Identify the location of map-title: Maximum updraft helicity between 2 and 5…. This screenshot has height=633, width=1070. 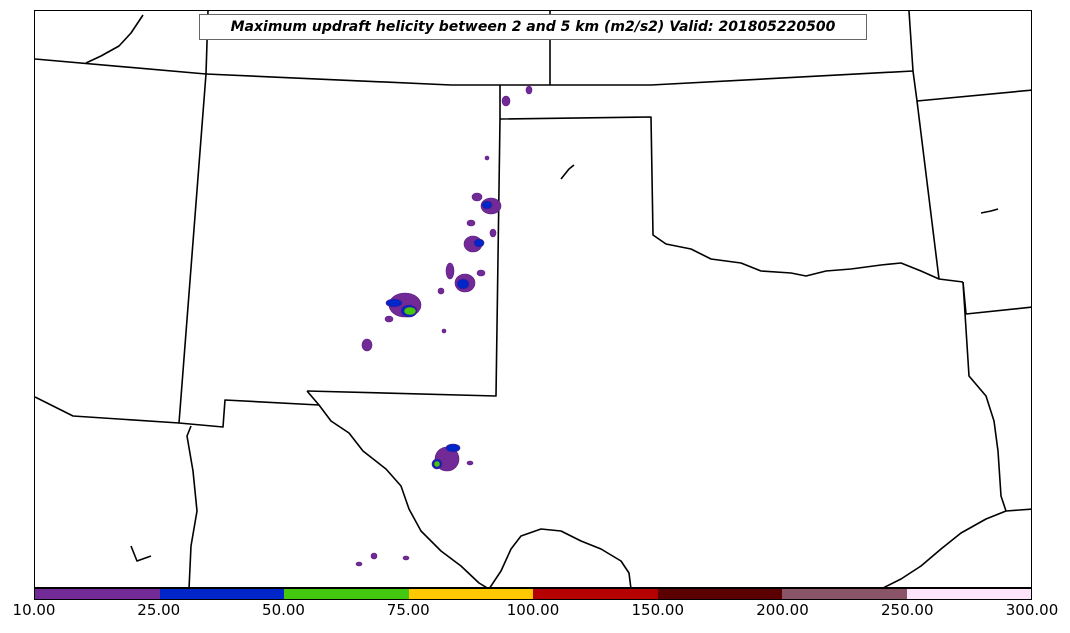
(533, 27).